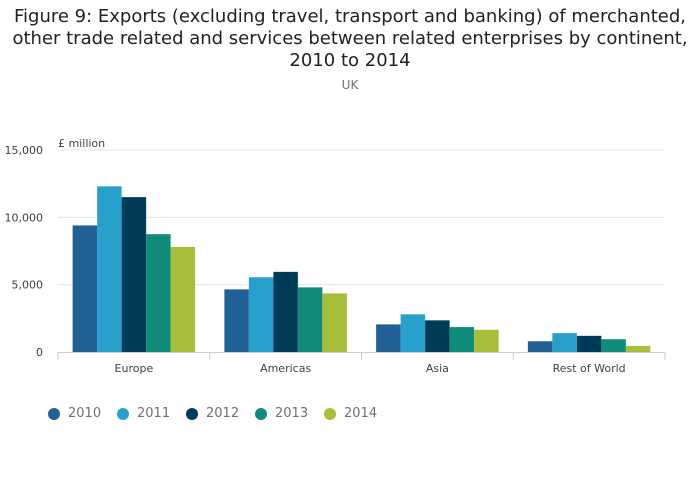  I want to click on legend-item-2014: 2014, so click(358, 413).